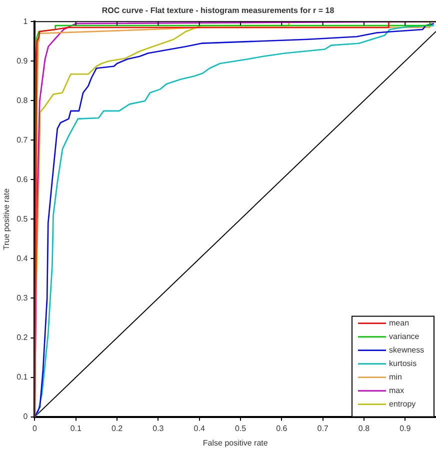  I want to click on x-tick-label: 0.4, so click(200, 428).